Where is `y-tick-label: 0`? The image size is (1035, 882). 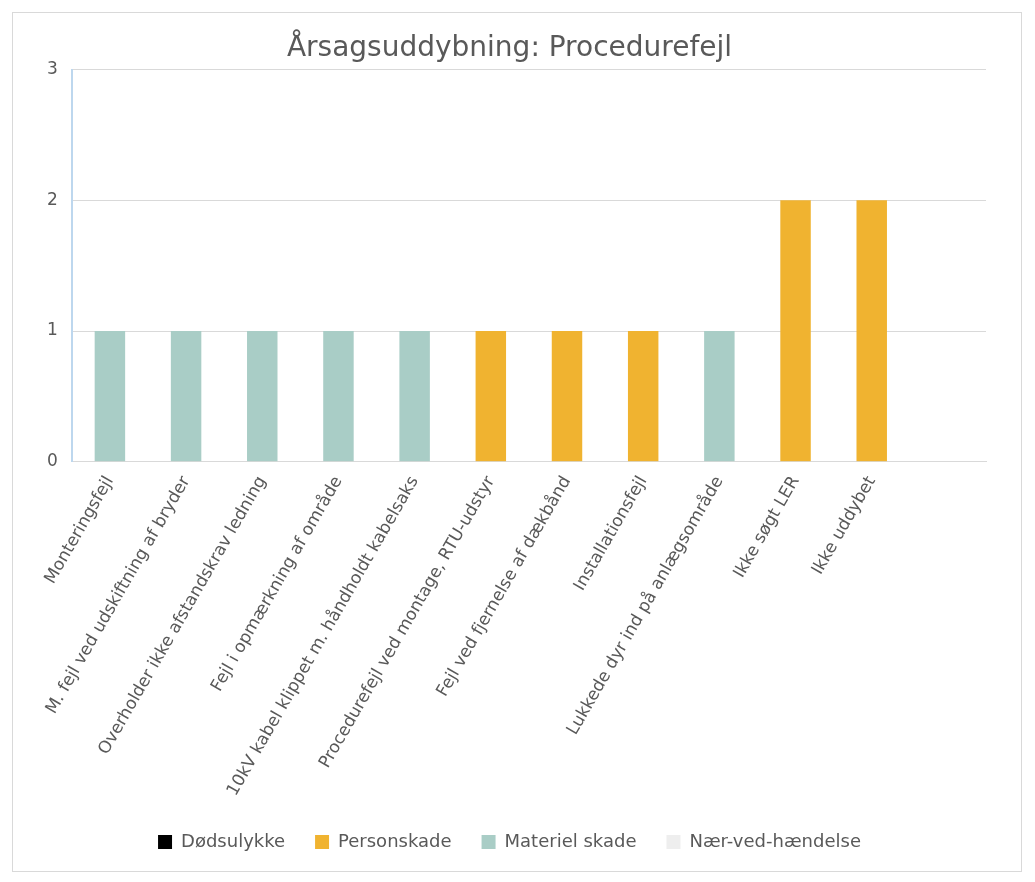
y-tick-label: 0 is located at coordinates (52, 460).